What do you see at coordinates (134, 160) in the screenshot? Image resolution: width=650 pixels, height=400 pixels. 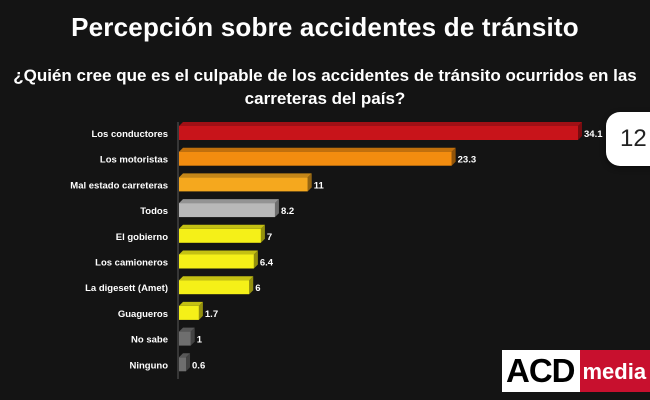 I see `category-label: Los motoristas` at bounding box center [134, 160].